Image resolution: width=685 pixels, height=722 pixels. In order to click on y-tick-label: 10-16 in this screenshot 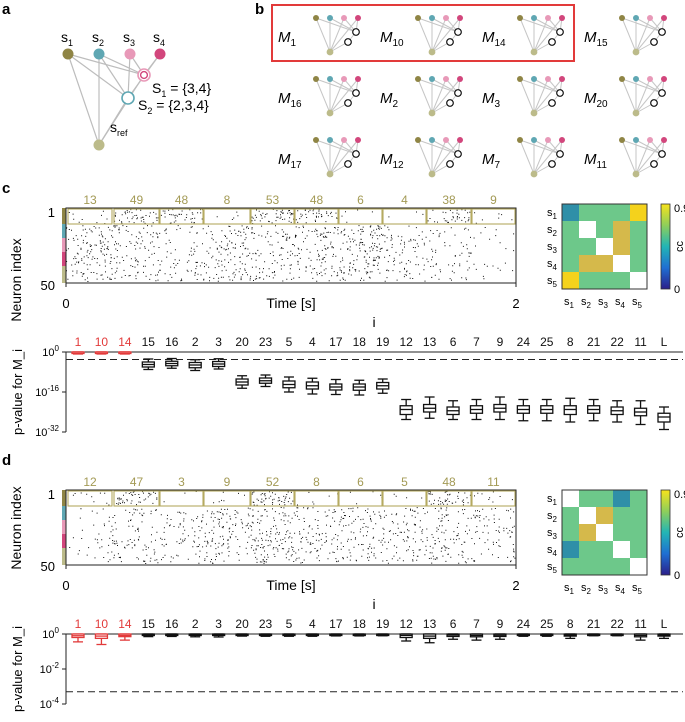, I will do `click(47, 391)`.